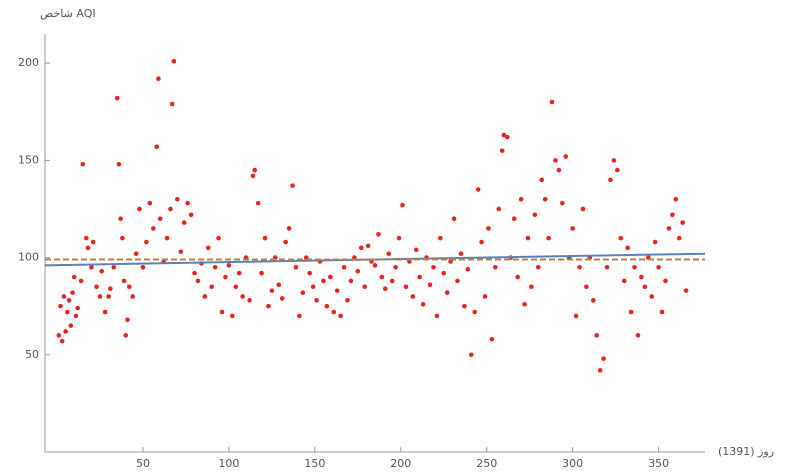 The width and height of the screenshot is (804, 473). What do you see at coordinates (228, 463) in the screenshot?
I see `x-tick-label: 100` at bounding box center [228, 463].